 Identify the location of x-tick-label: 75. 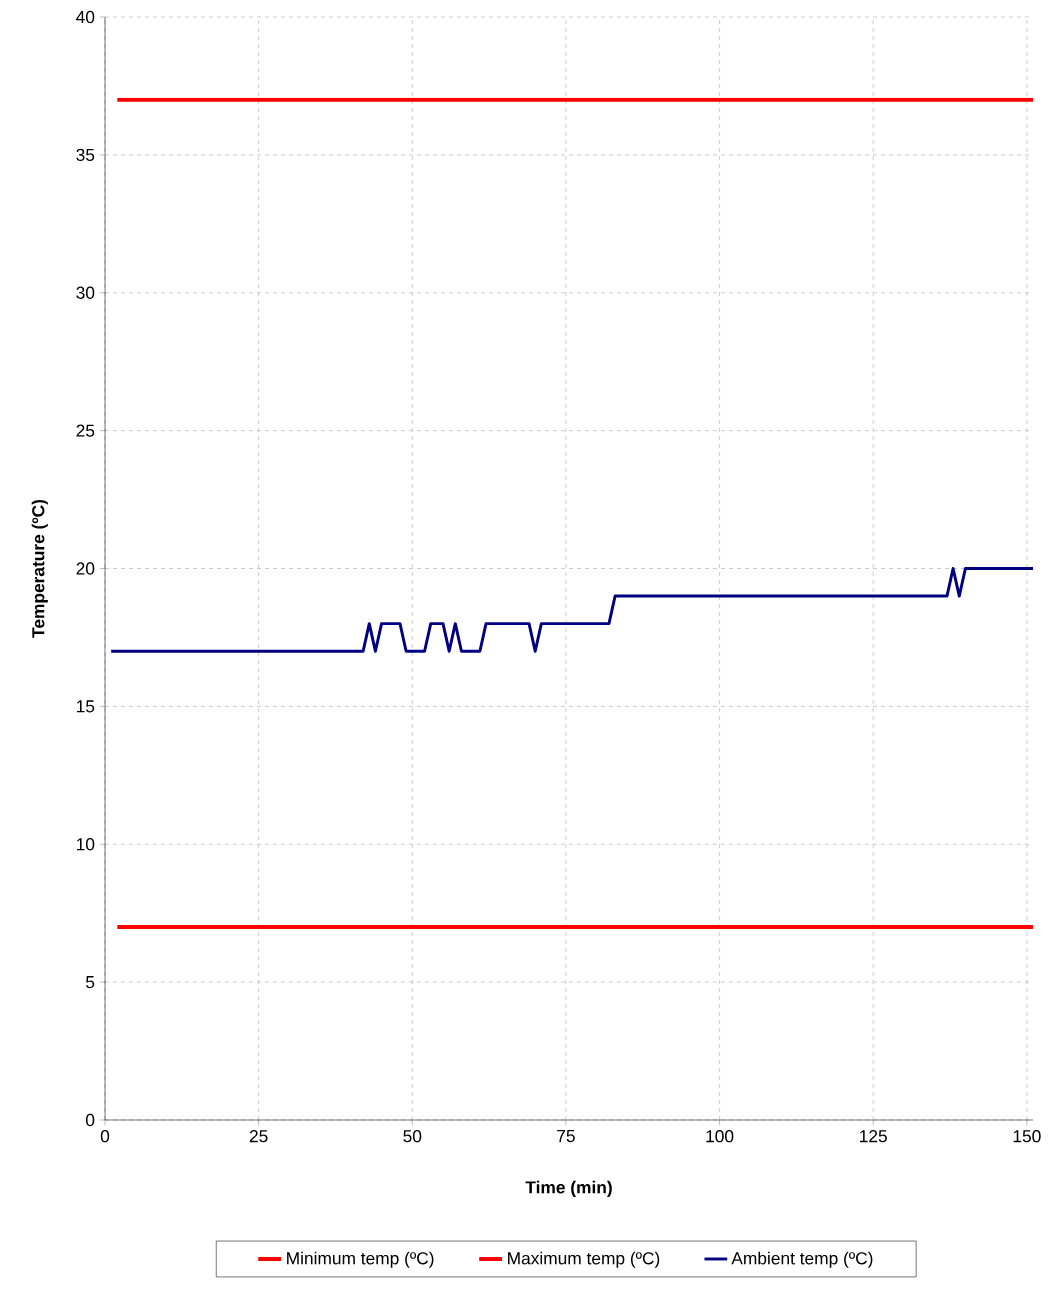
(566, 1136).